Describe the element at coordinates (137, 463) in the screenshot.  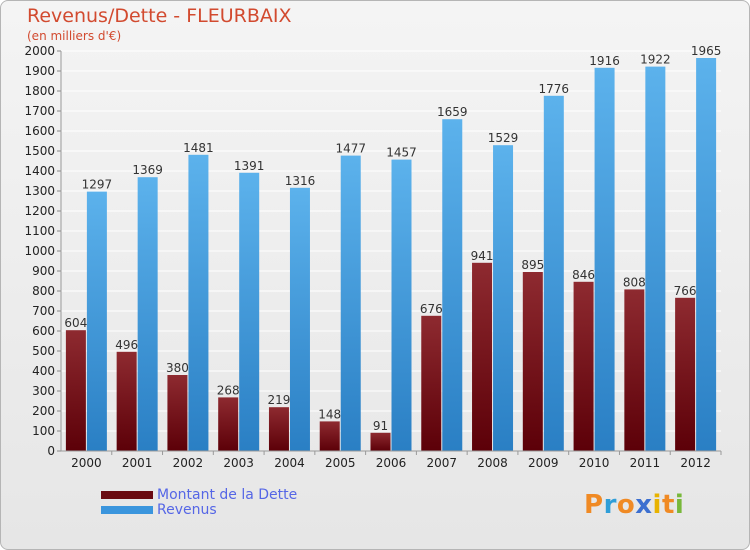
I see `x-tick-label: 2001` at that location.